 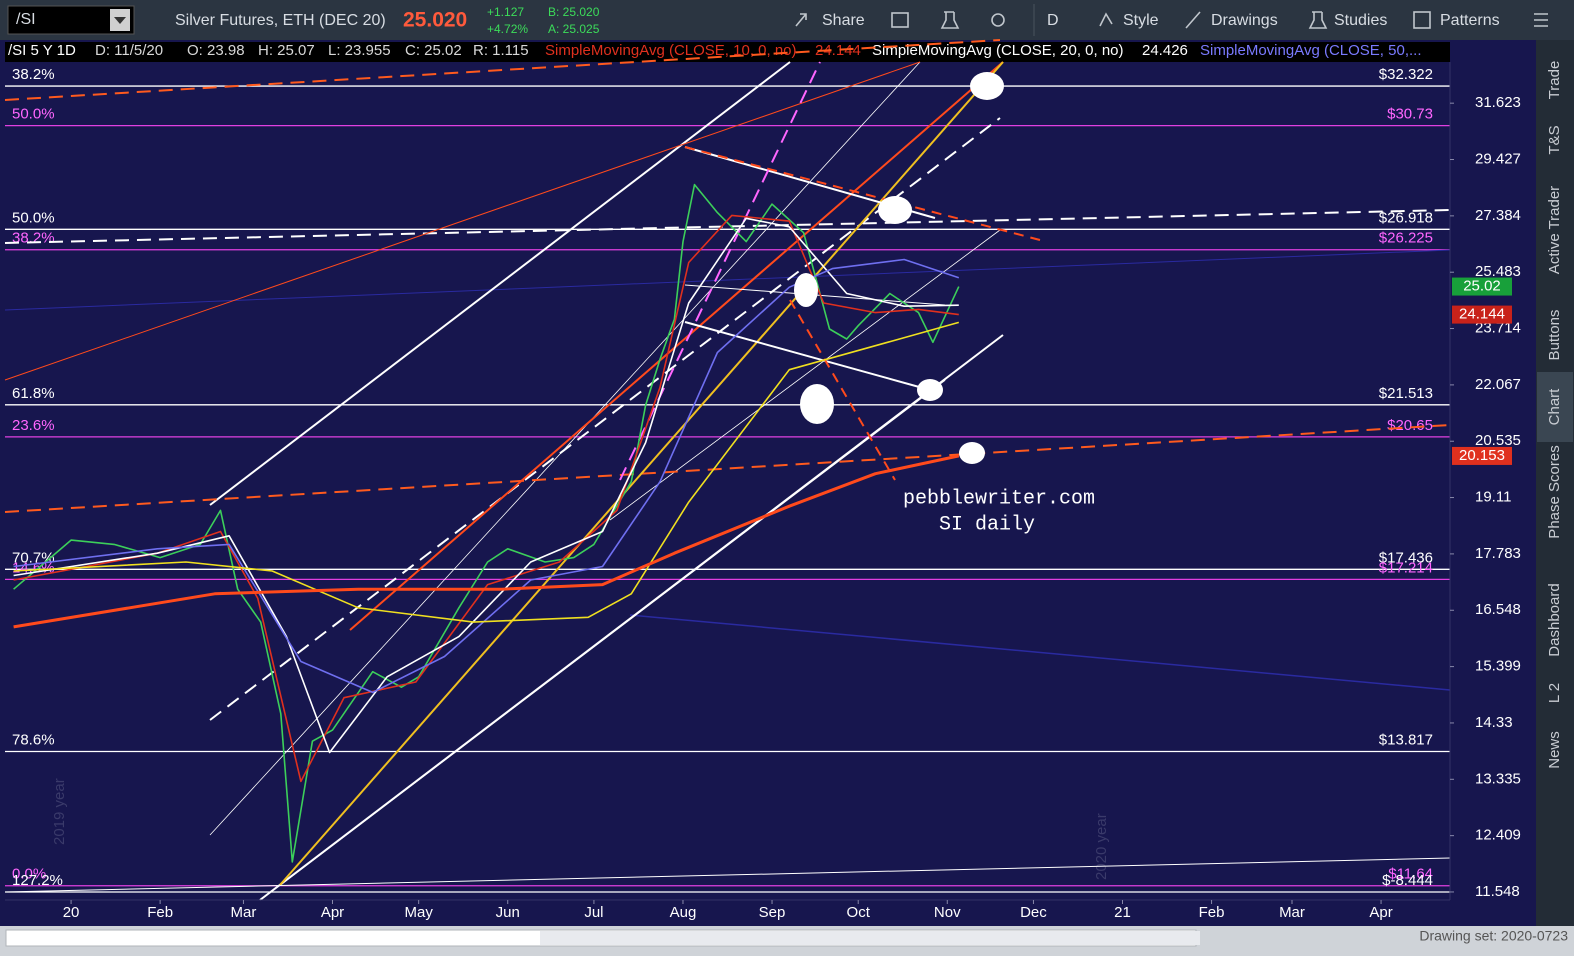 What do you see at coordinates (1406, 217) in the screenshot?
I see `fib-price: $26.918` at bounding box center [1406, 217].